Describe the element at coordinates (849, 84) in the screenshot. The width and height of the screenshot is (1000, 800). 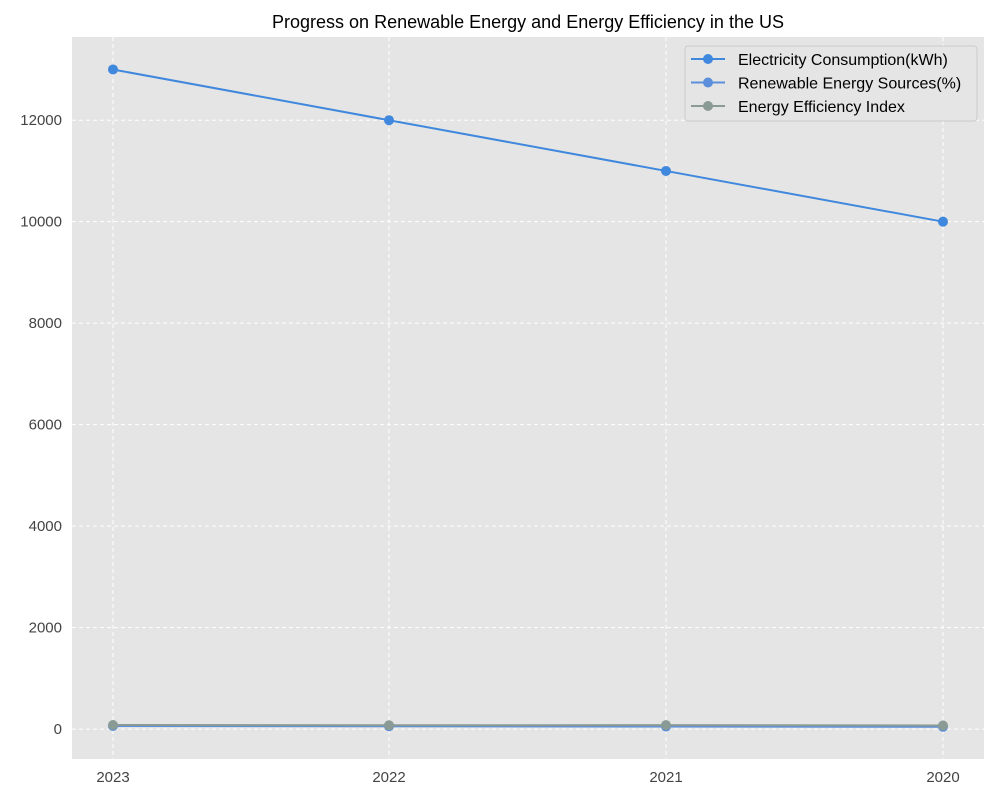
I see `legend-label: Renewable Energy Sources(%)` at that location.